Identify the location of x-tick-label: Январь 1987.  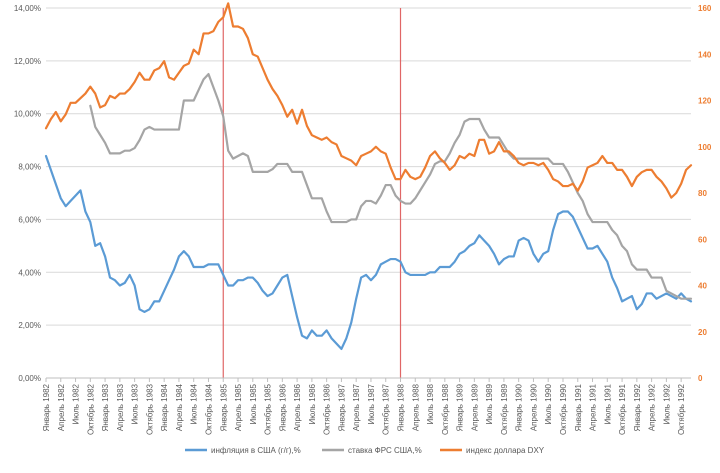
(341, 407).